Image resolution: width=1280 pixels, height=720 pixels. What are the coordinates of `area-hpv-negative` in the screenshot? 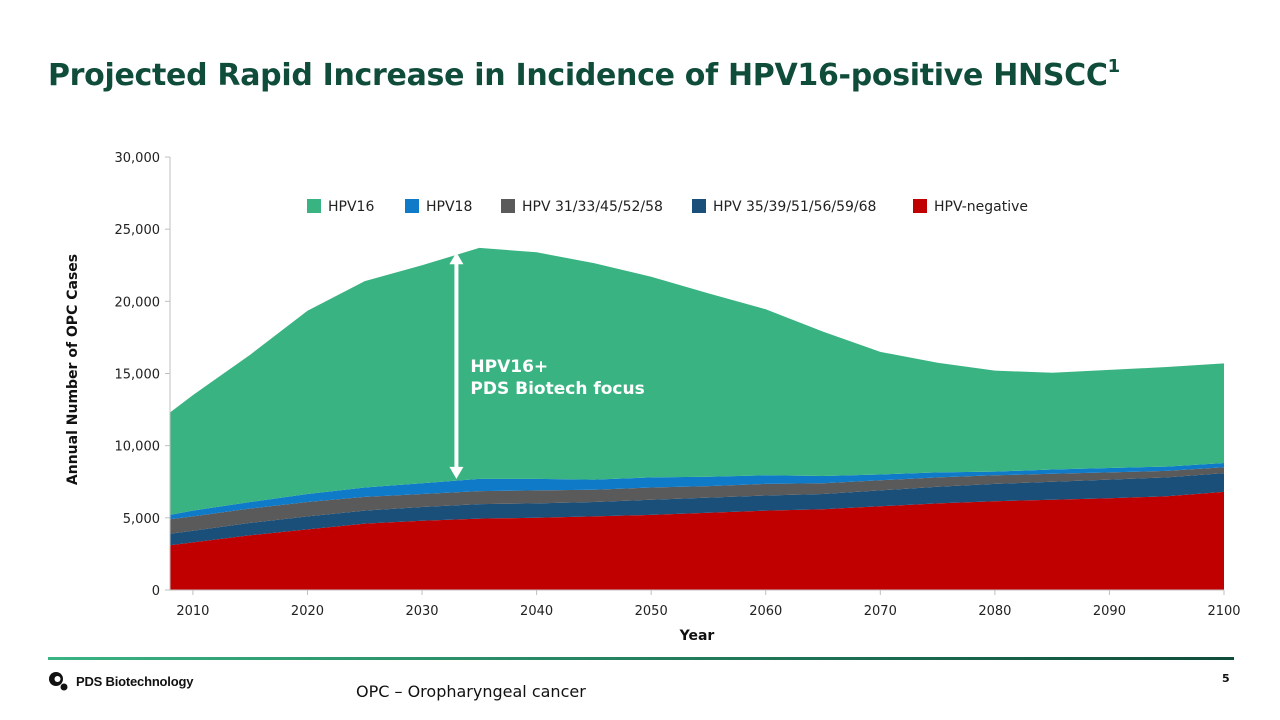 It's located at (697, 540).